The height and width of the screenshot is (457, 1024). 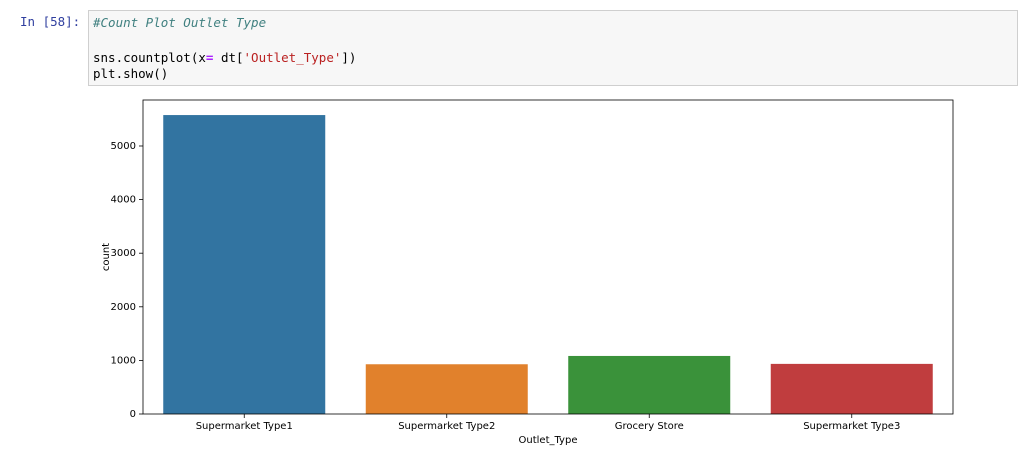 I want to click on x-tick-label: Grocery Store, so click(x=649, y=426).